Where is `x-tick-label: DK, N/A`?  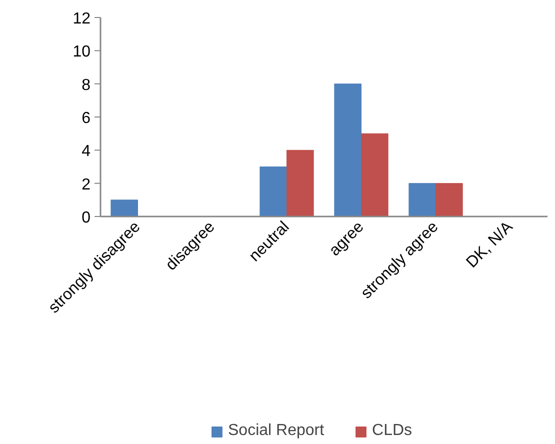 x-tick-label: DK, N/A is located at coordinates (489, 245).